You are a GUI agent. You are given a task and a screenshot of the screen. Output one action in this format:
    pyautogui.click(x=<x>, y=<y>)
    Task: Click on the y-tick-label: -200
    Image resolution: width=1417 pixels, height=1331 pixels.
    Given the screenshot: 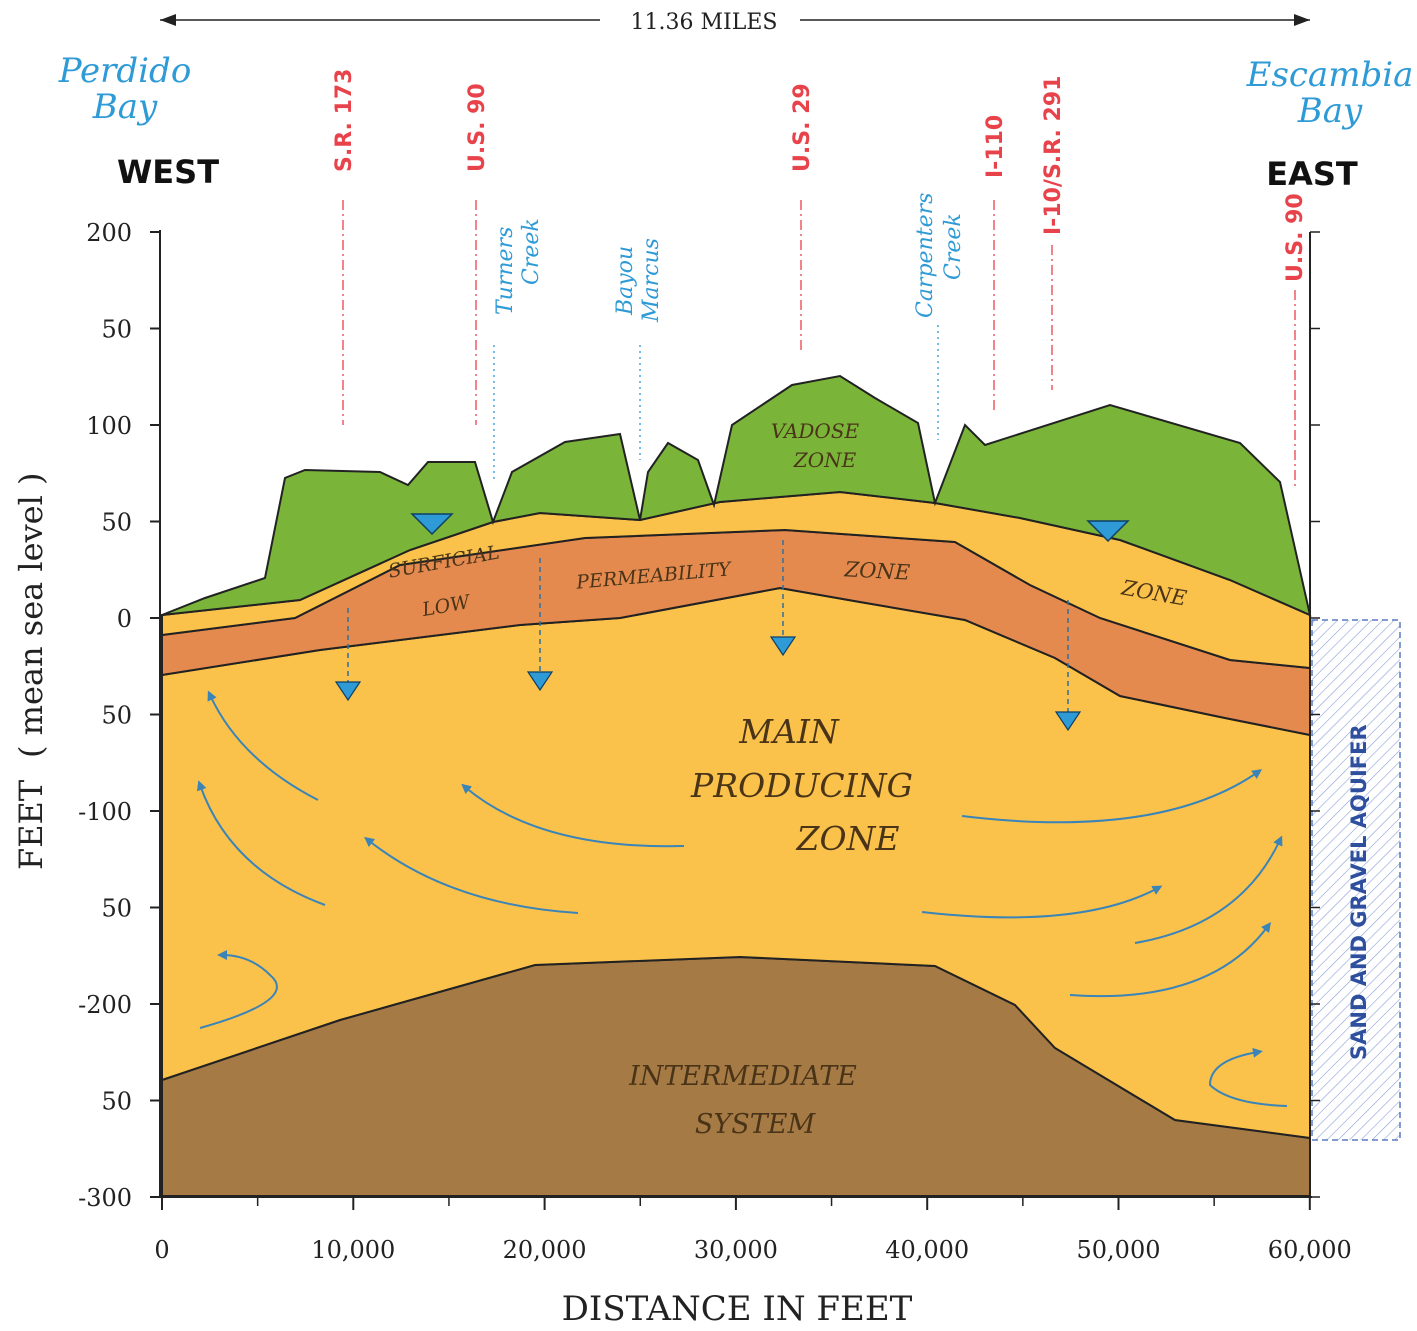 What is the action you would take?
    pyautogui.click(x=105, y=1005)
    